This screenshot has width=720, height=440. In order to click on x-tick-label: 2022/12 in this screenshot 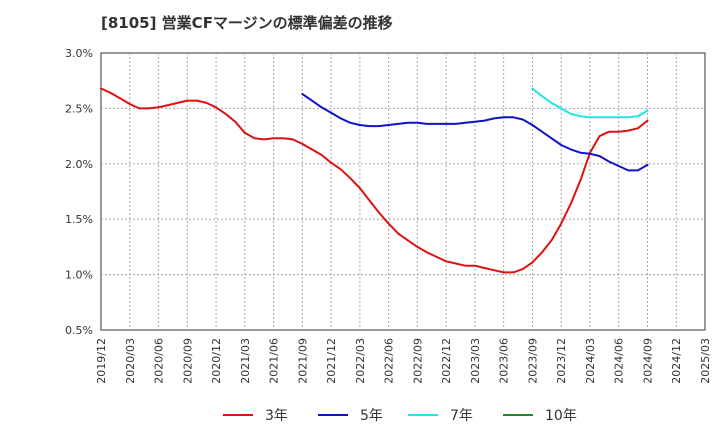, I will do `click(446, 361)`.